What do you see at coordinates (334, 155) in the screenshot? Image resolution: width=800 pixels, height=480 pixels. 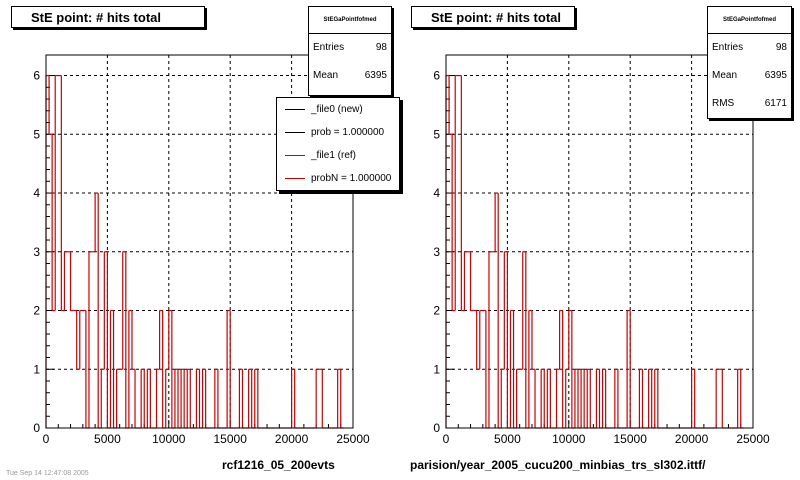 I see `legend-label: _file1 (ref)` at bounding box center [334, 155].